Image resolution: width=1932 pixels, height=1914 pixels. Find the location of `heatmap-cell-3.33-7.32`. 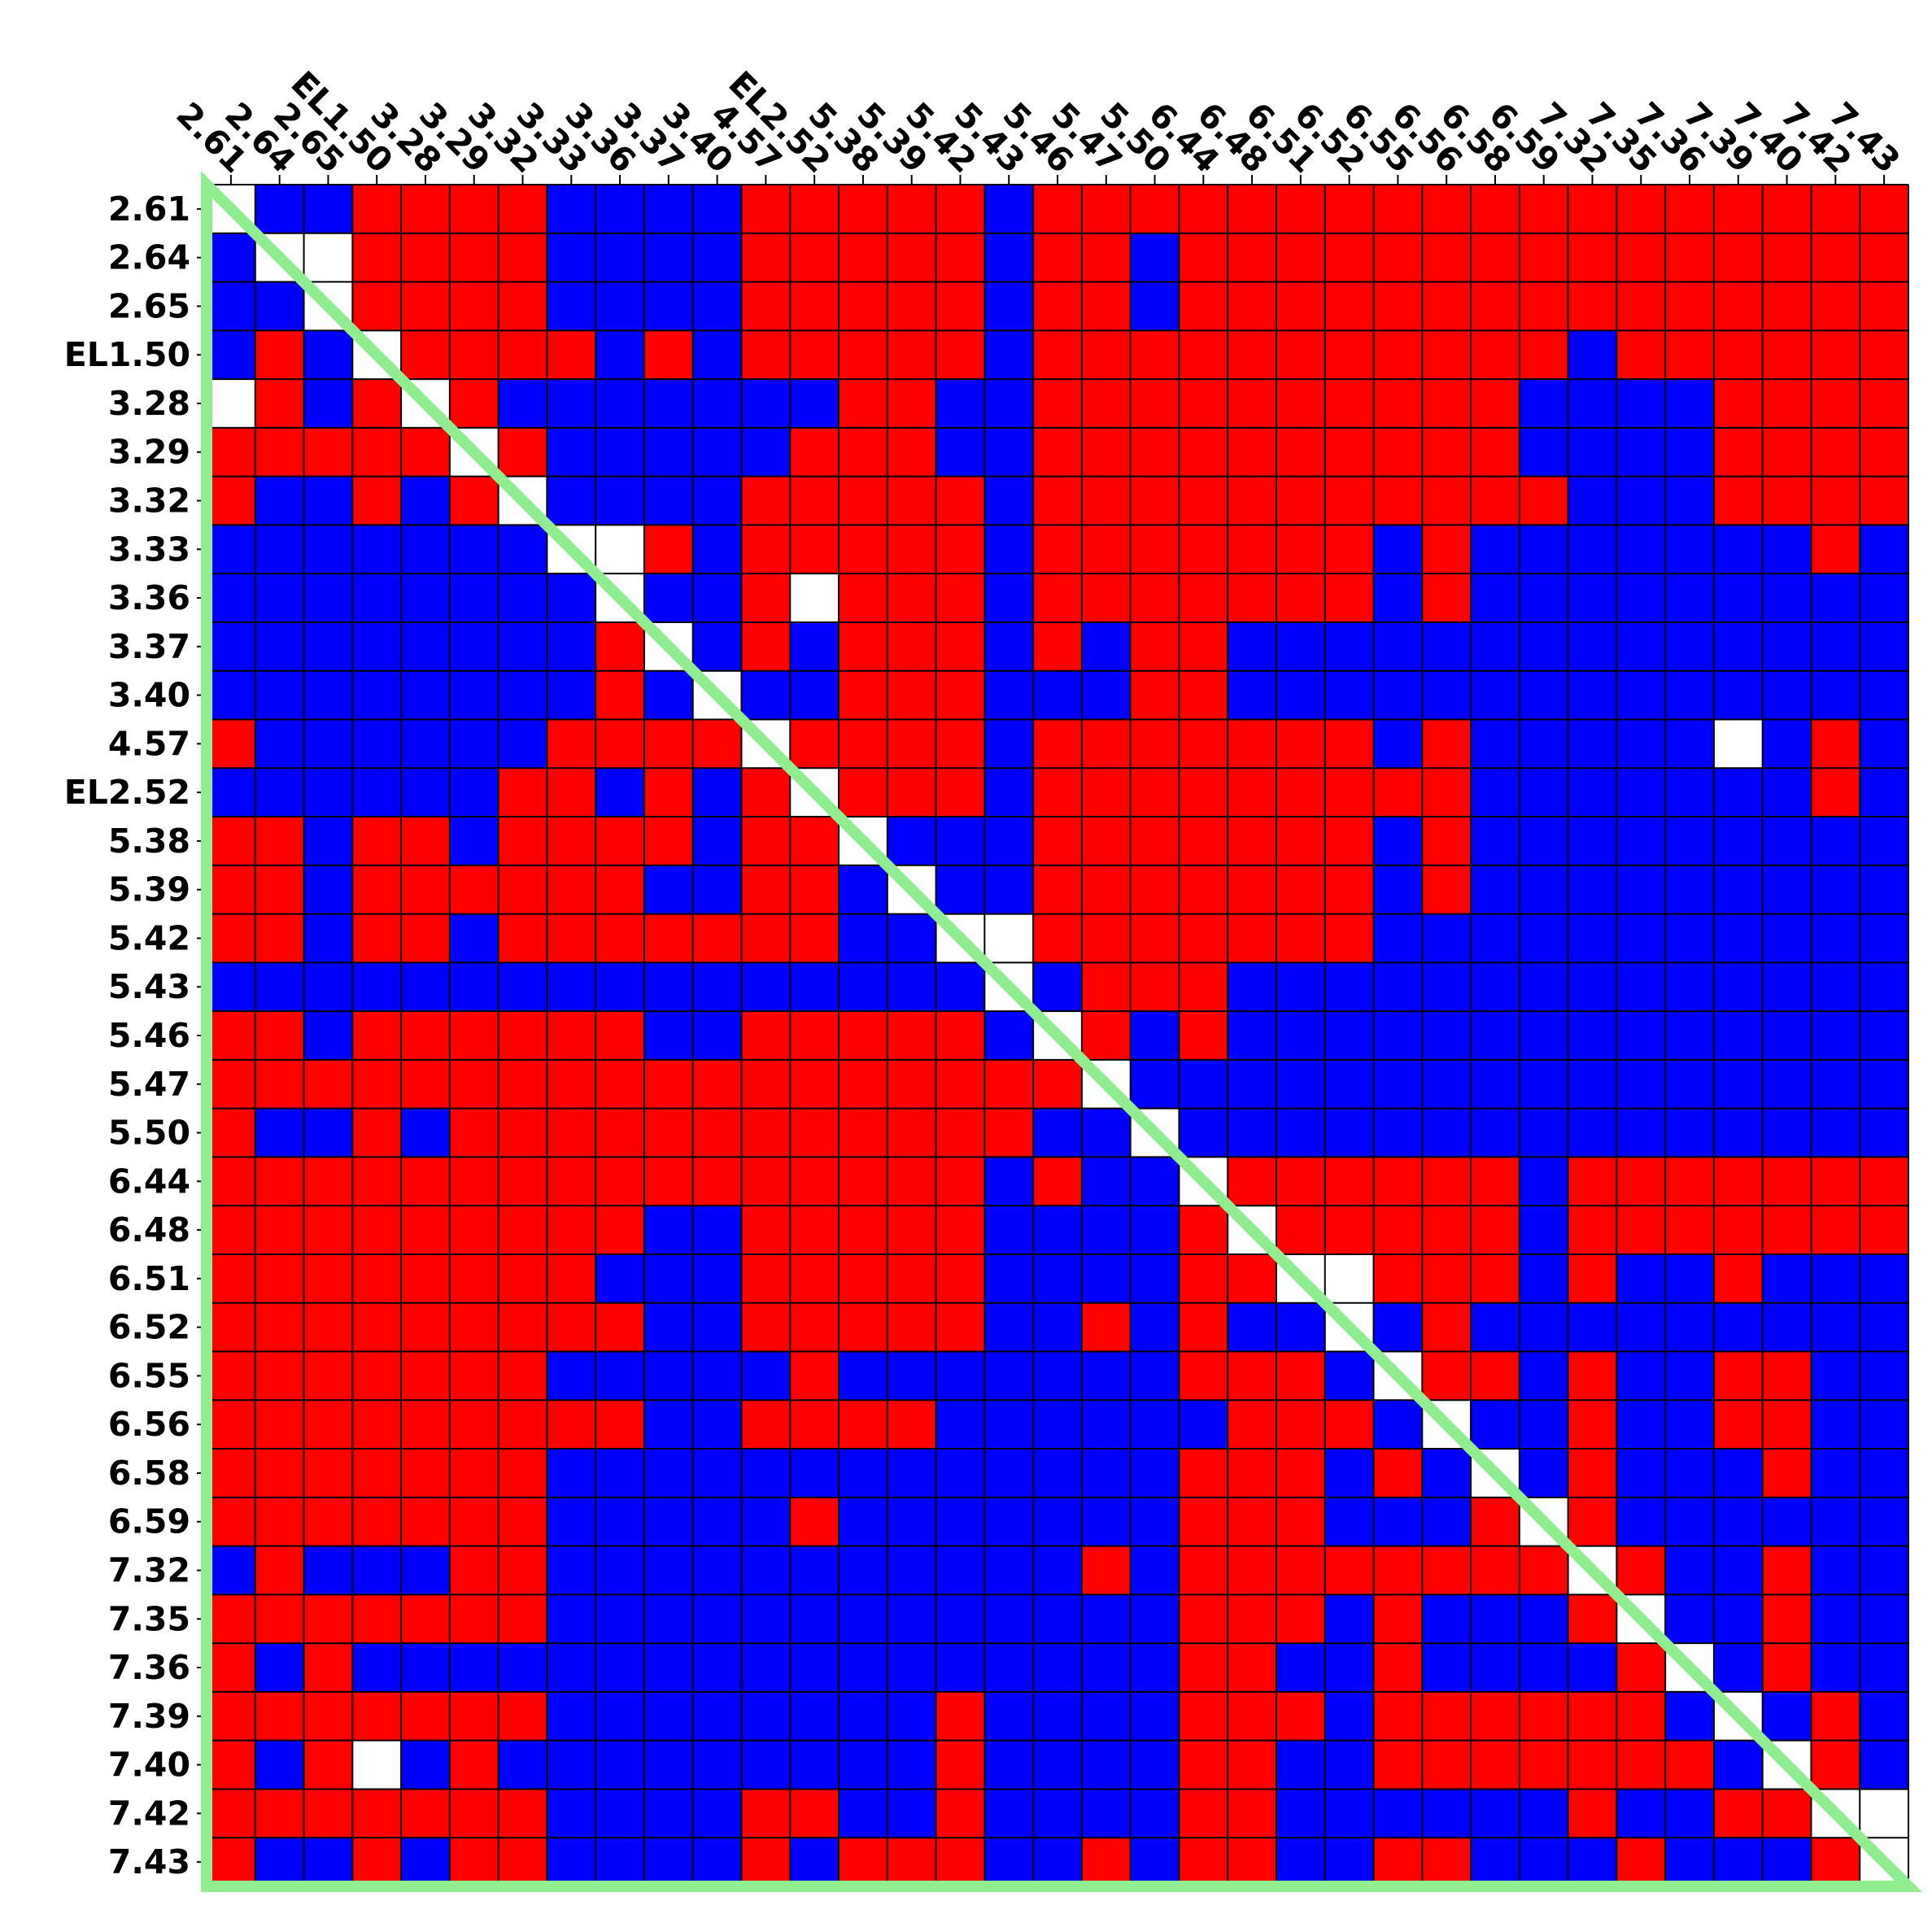

heatmap-cell-3.33-7.32 is located at coordinates (1593, 549).